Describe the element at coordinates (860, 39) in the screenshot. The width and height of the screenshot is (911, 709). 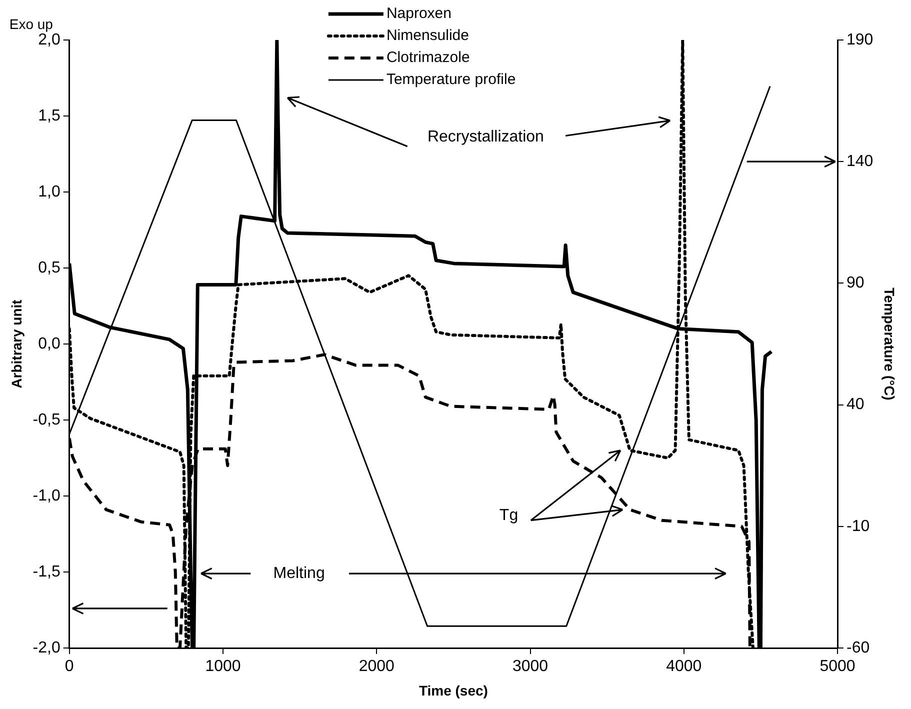
I see `y2-tick-label: 190` at that location.